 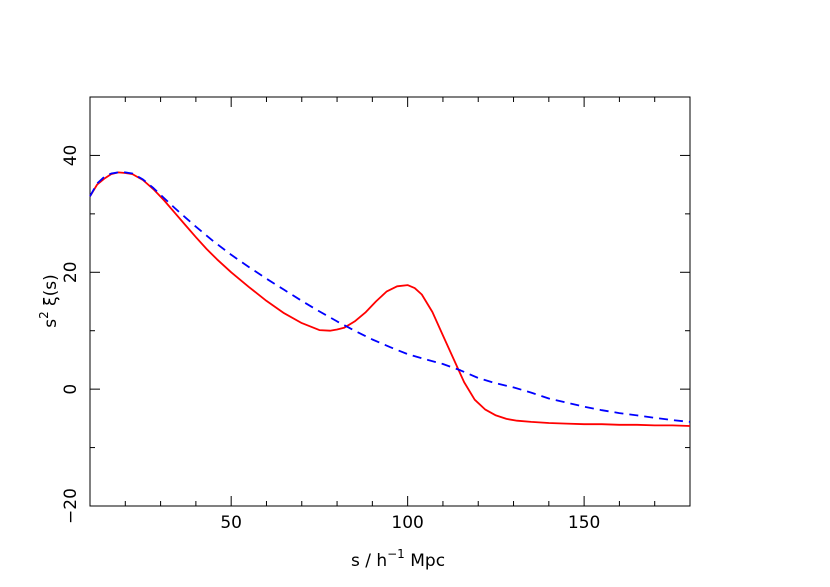 What do you see at coordinates (51, 292) in the screenshot?
I see `y-axis-label-func: ξ(s)` at bounding box center [51, 292].